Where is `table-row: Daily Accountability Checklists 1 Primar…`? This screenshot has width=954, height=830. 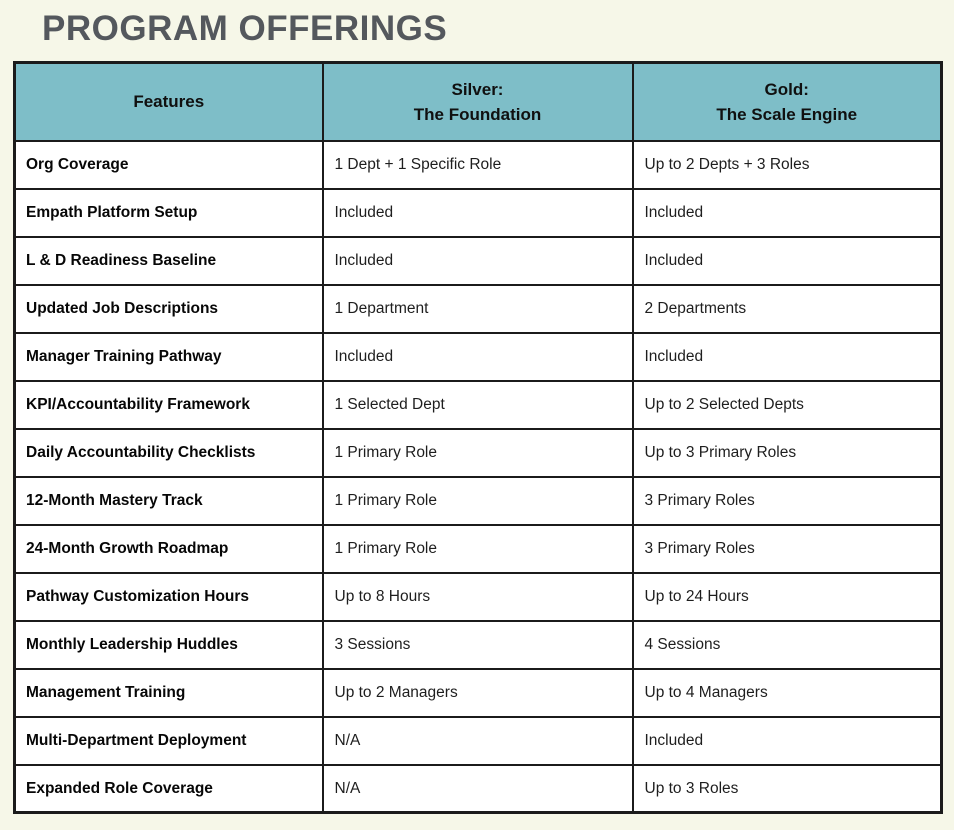
table-row: Daily Accountability Checklists 1 Primar… is located at coordinates (478, 452).